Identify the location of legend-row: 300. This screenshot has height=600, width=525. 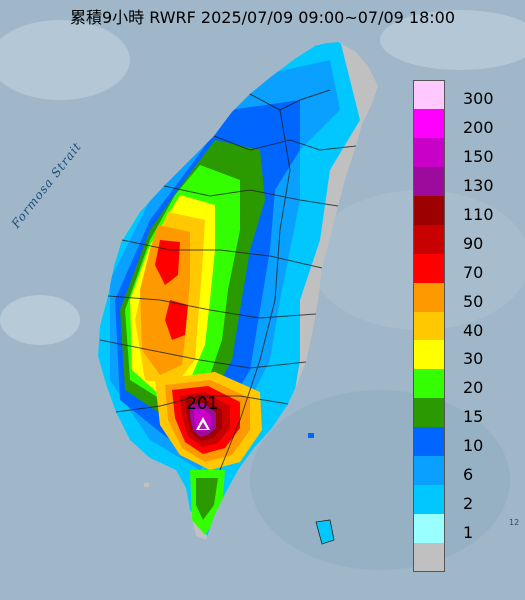
(467, 94).